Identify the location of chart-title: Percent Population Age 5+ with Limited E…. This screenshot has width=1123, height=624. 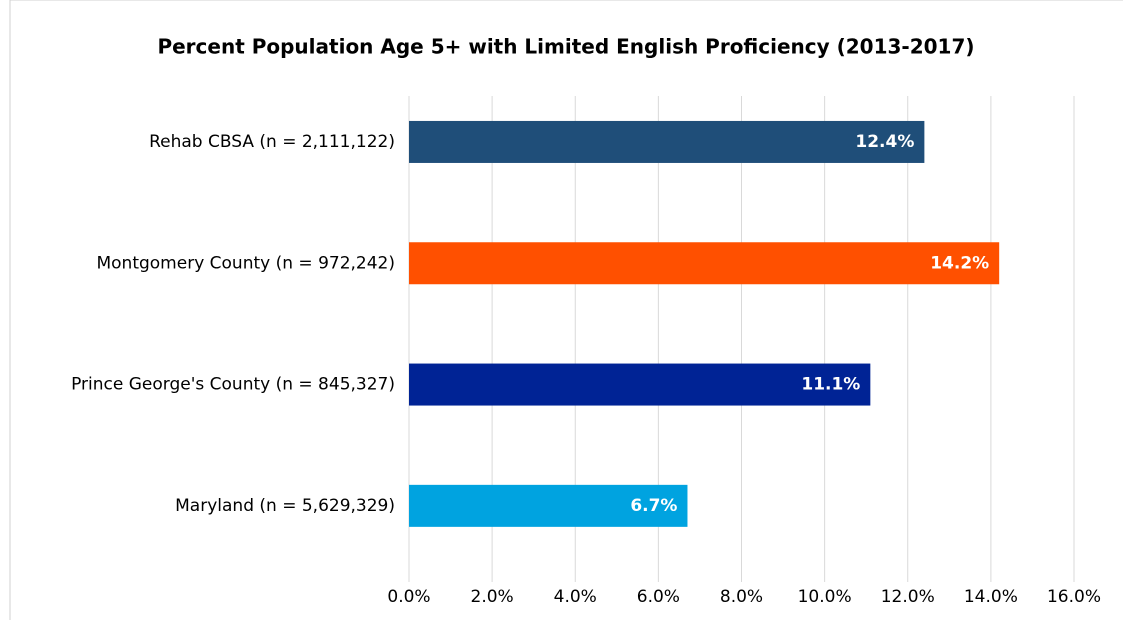
(565, 47).